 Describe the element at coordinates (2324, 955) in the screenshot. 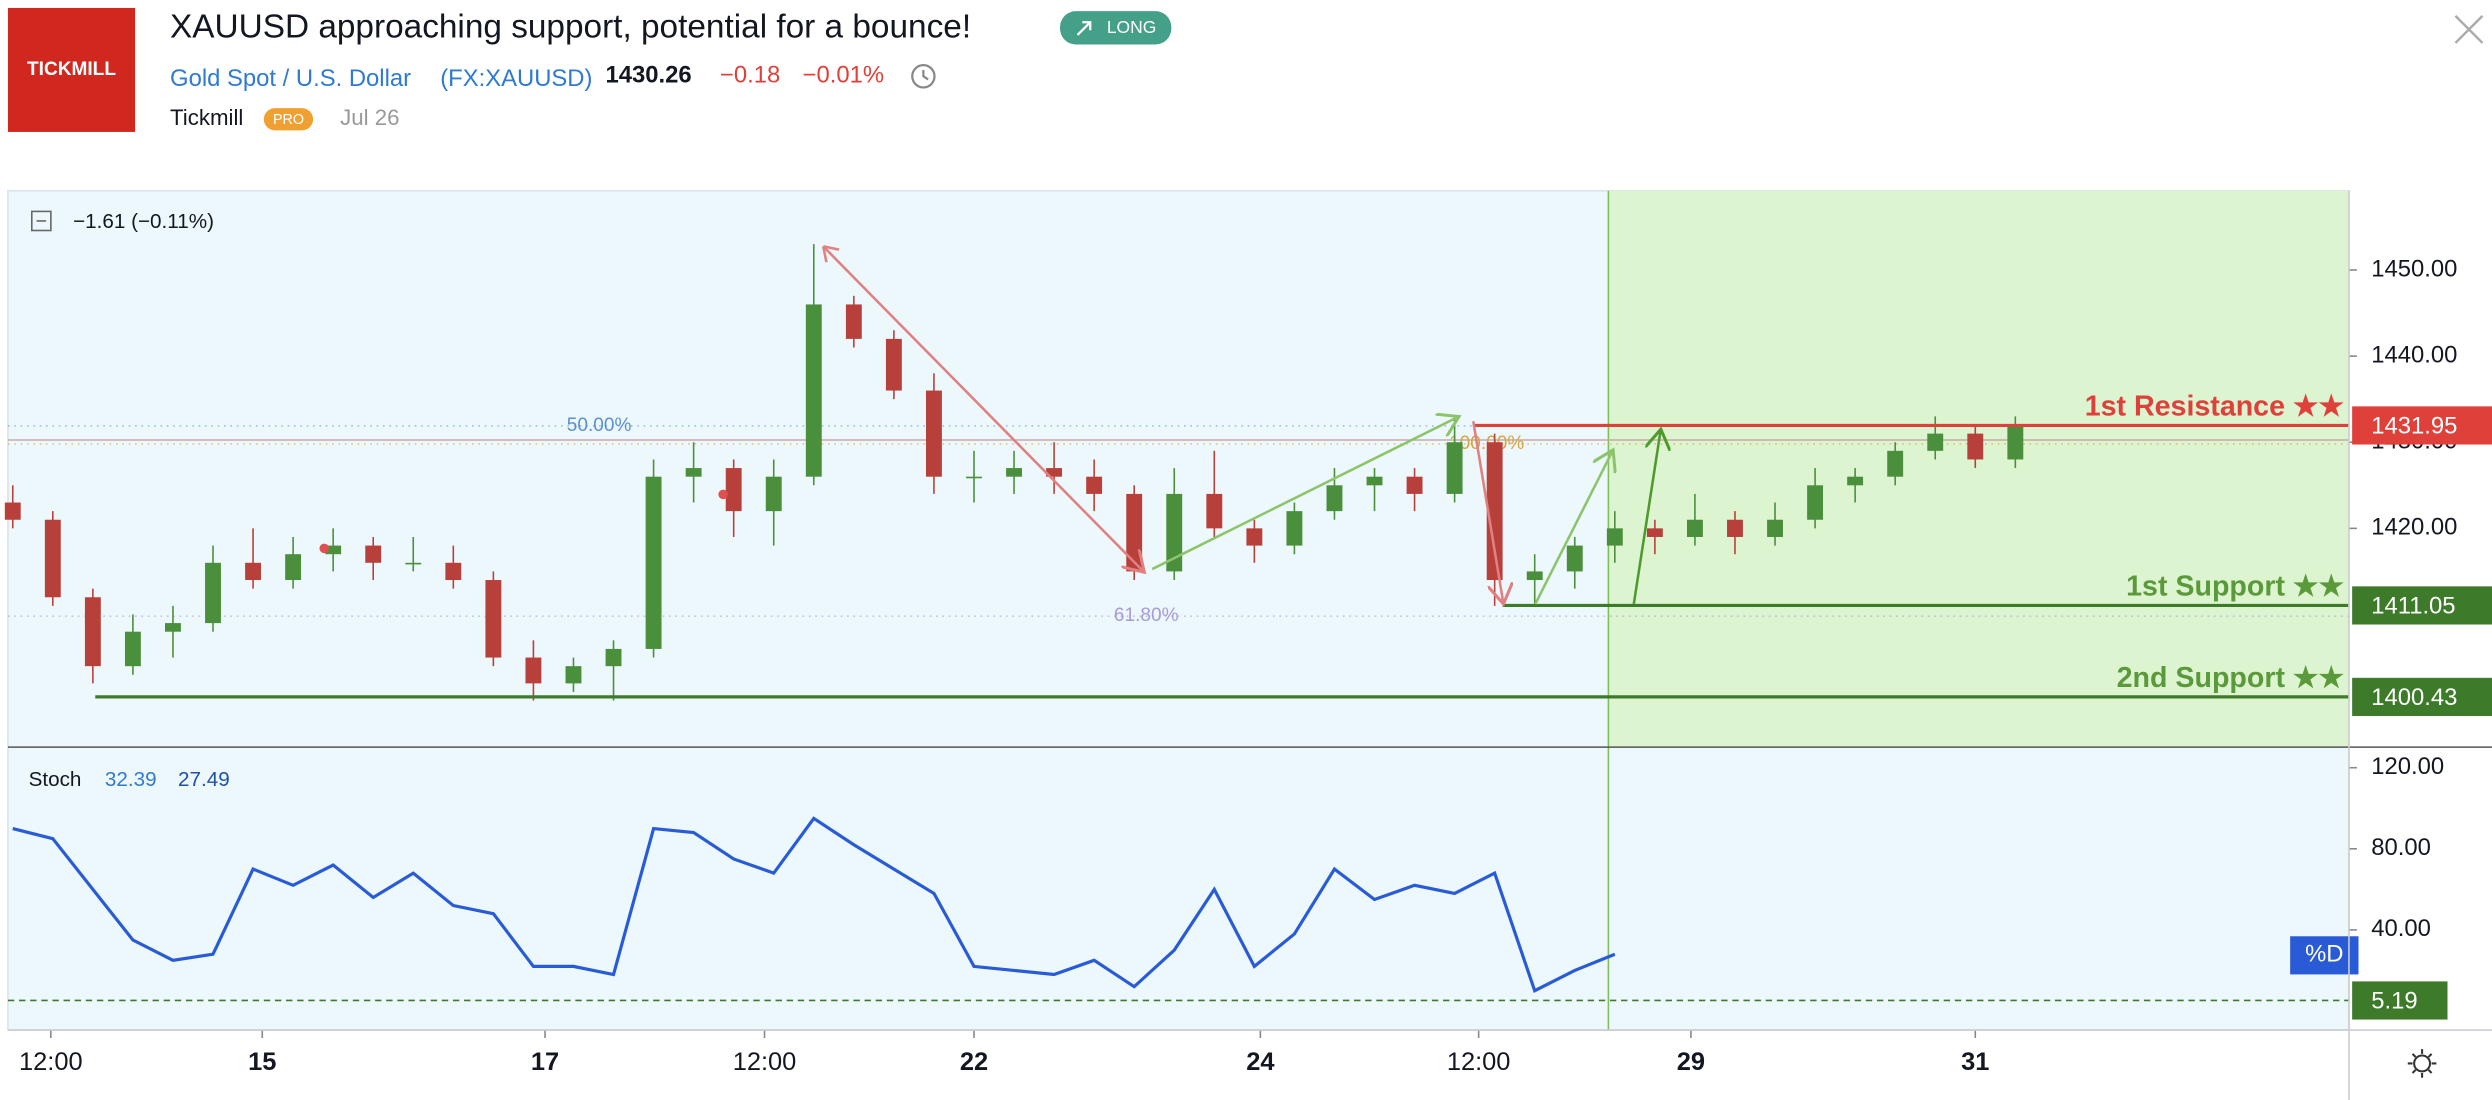

I see `series-badge` at that location.